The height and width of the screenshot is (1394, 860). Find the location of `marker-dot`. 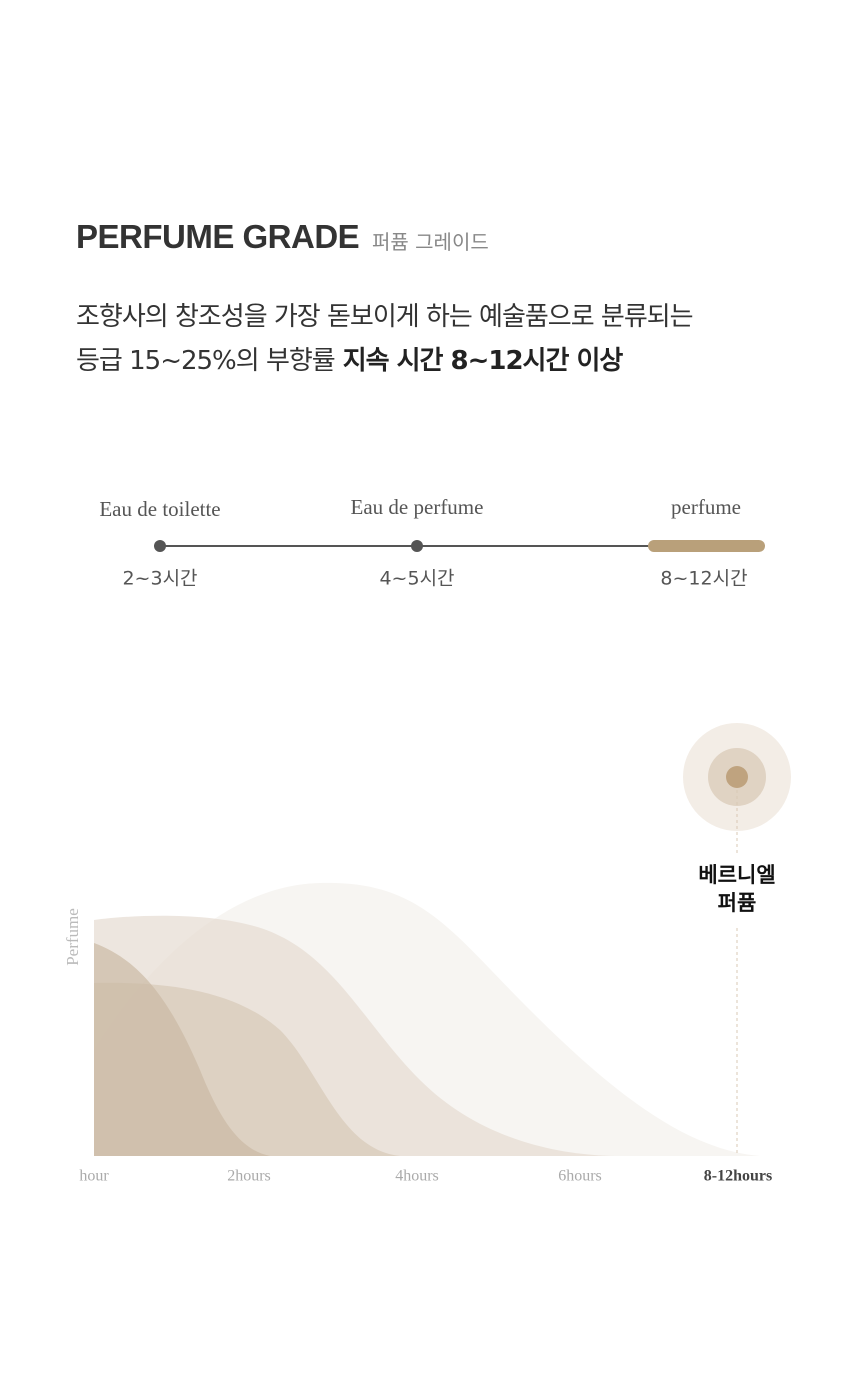

marker-dot is located at coordinates (737, 777).